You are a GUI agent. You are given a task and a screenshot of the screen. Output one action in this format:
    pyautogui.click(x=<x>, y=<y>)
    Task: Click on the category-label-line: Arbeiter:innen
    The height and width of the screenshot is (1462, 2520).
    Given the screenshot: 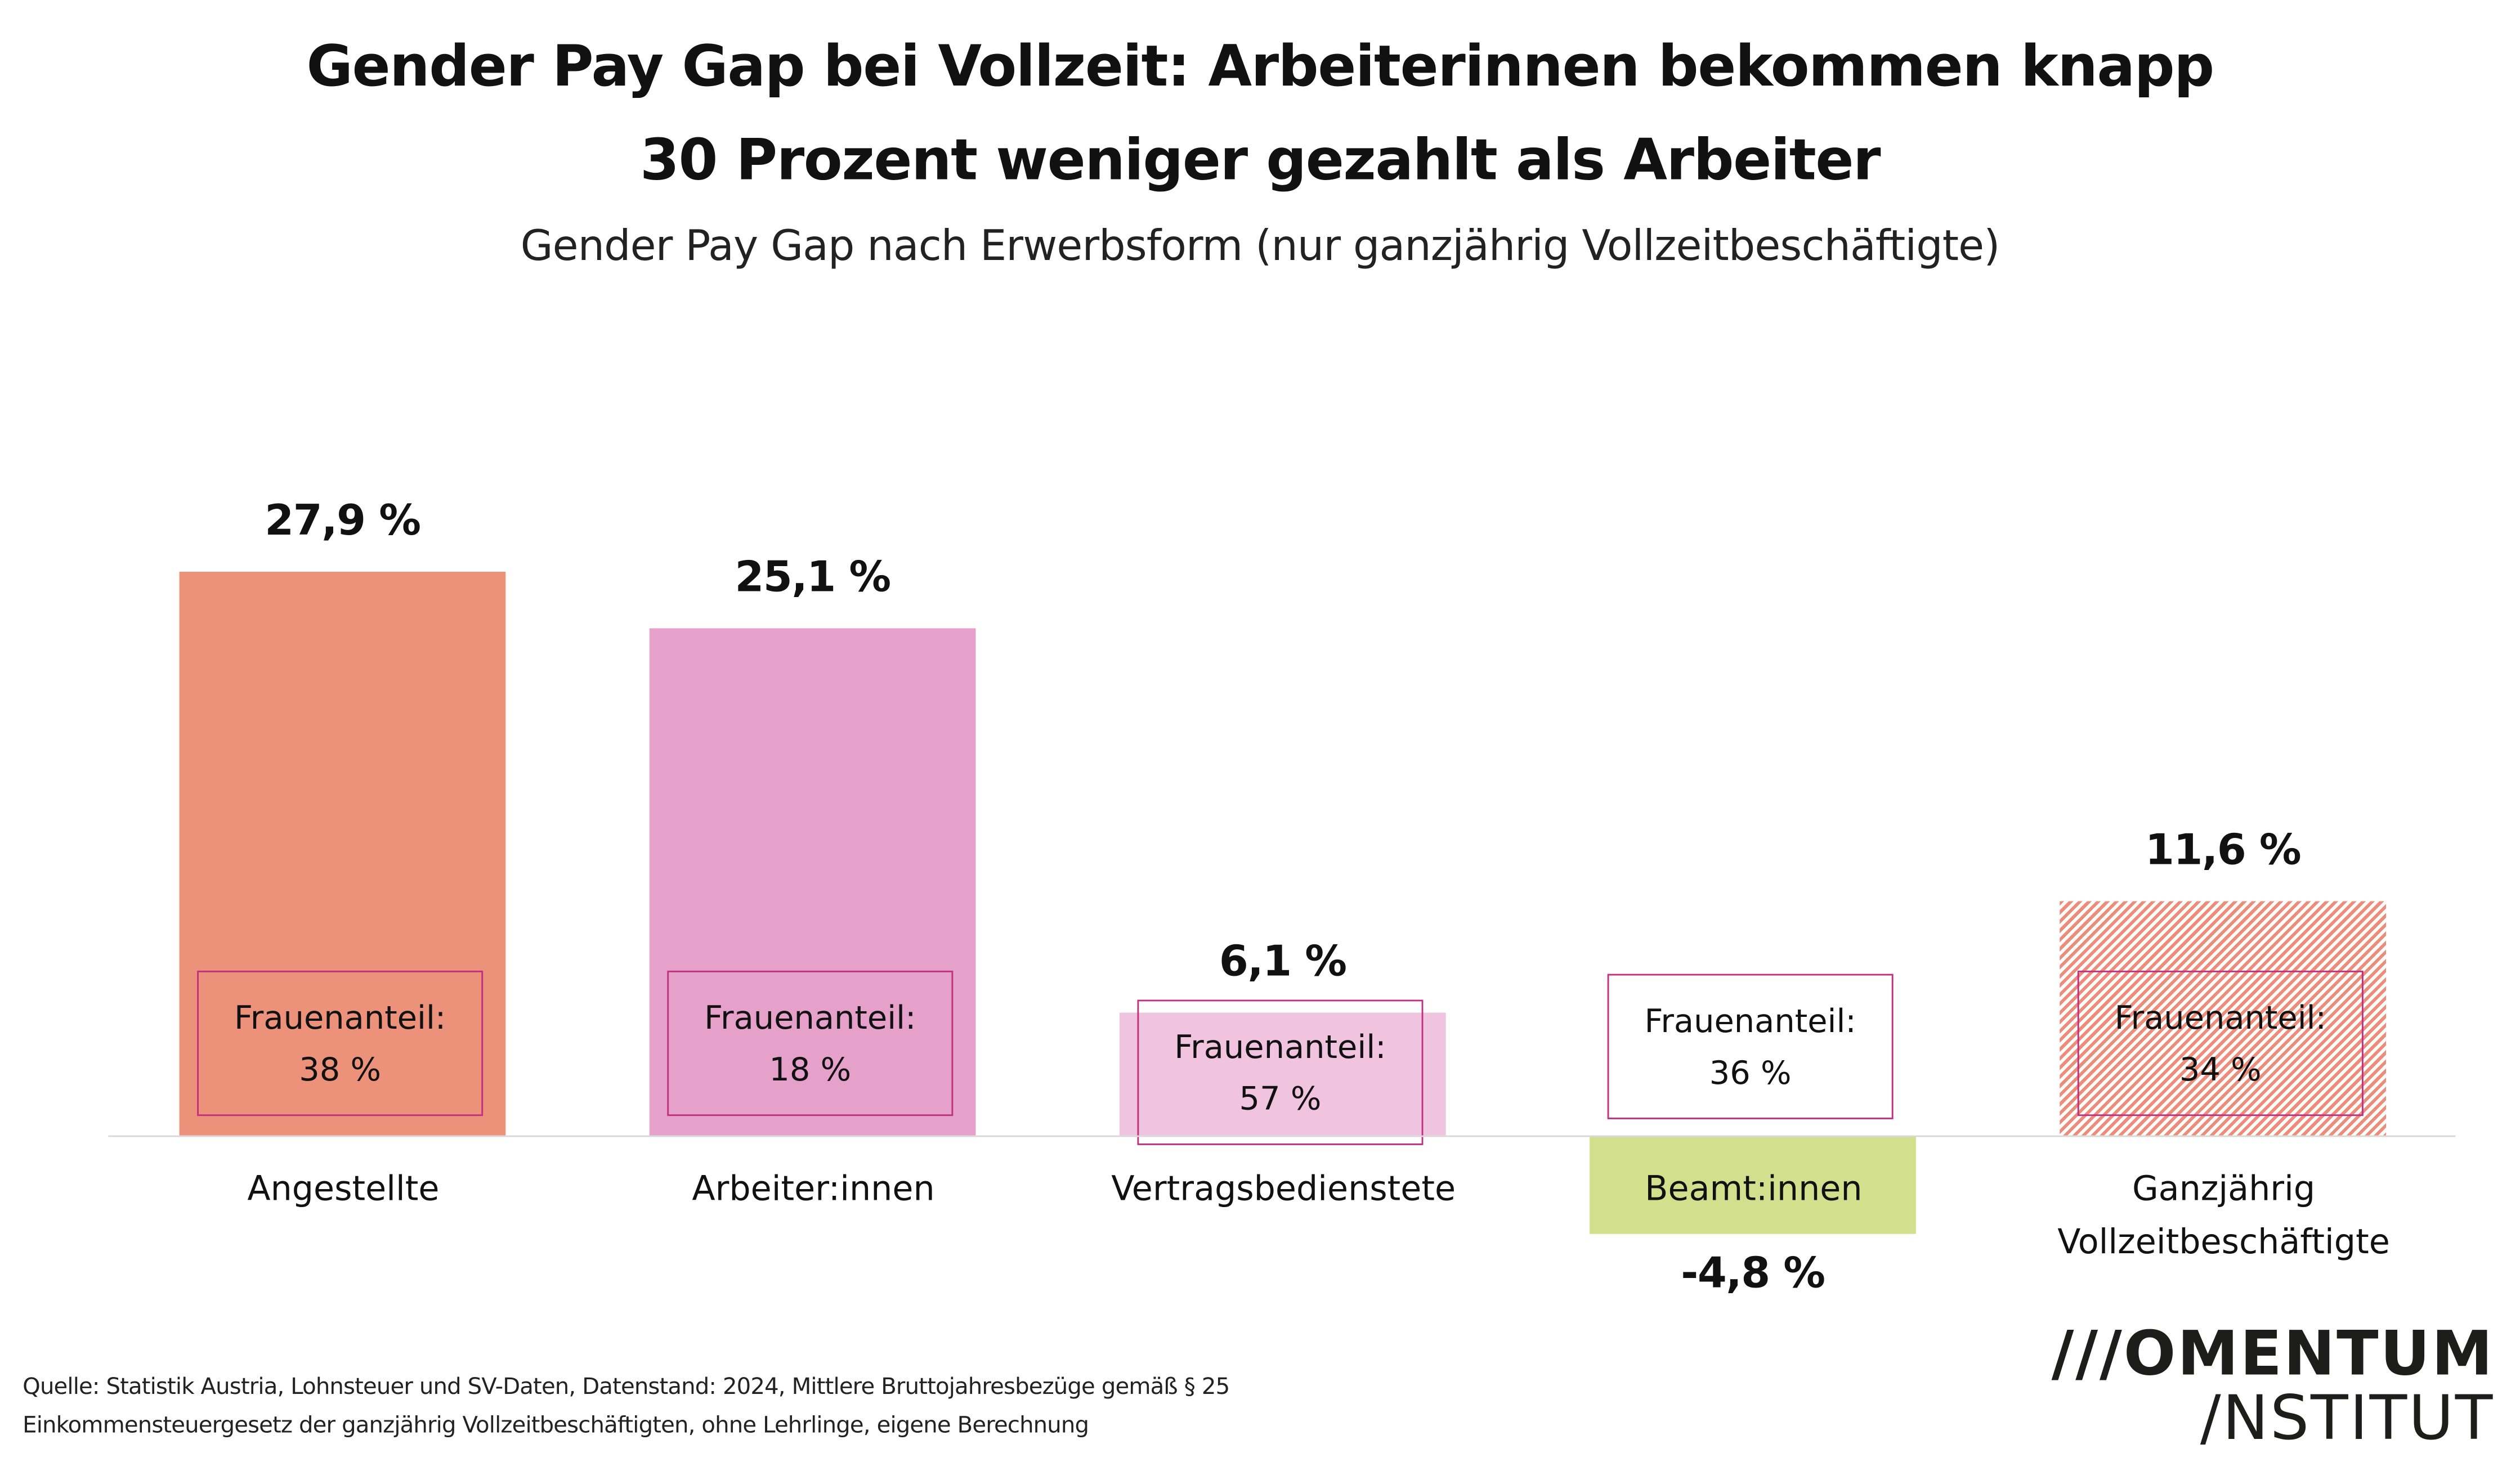 What is the action you would take?
    pyautogui.click(x=813, y=1189)
    